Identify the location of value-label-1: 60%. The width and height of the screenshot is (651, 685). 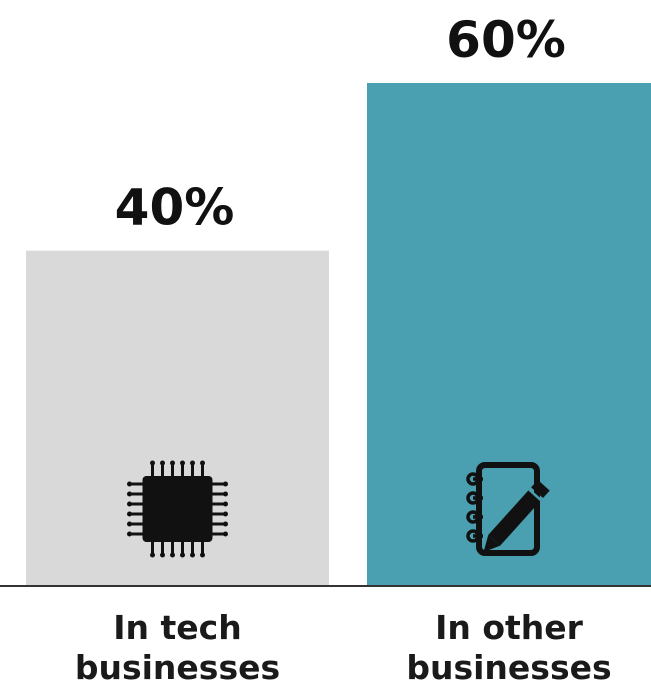
(506, 40).